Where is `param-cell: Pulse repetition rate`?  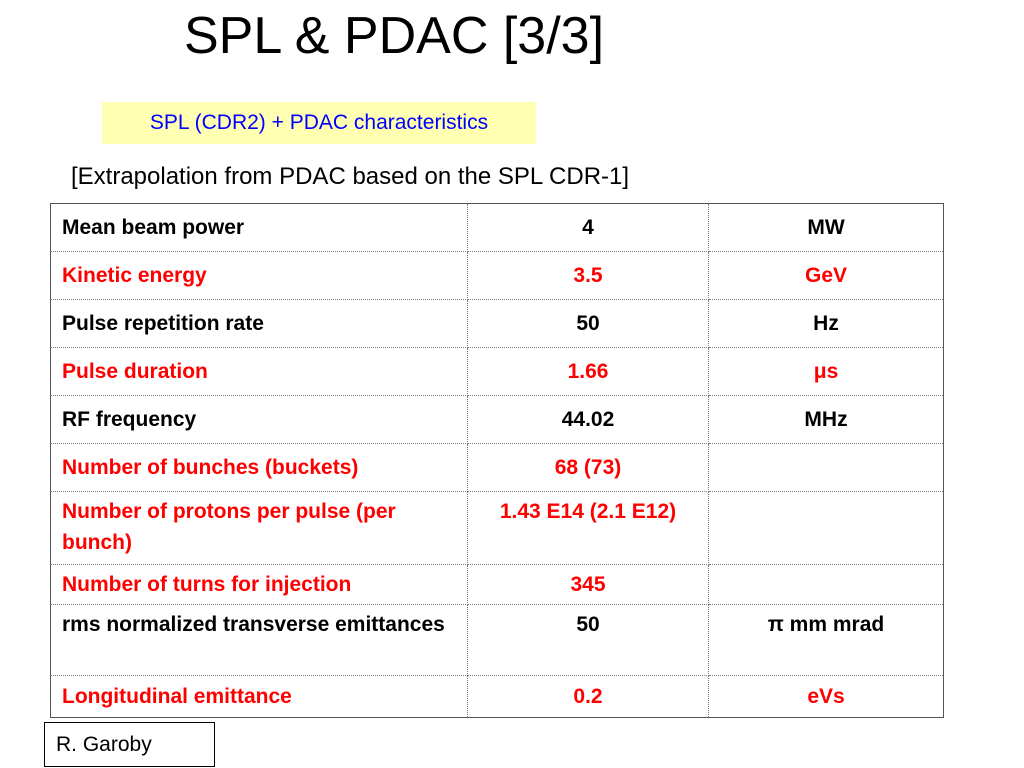
param-cell: Pulse repetition rate is located at coordinates (259, 323).